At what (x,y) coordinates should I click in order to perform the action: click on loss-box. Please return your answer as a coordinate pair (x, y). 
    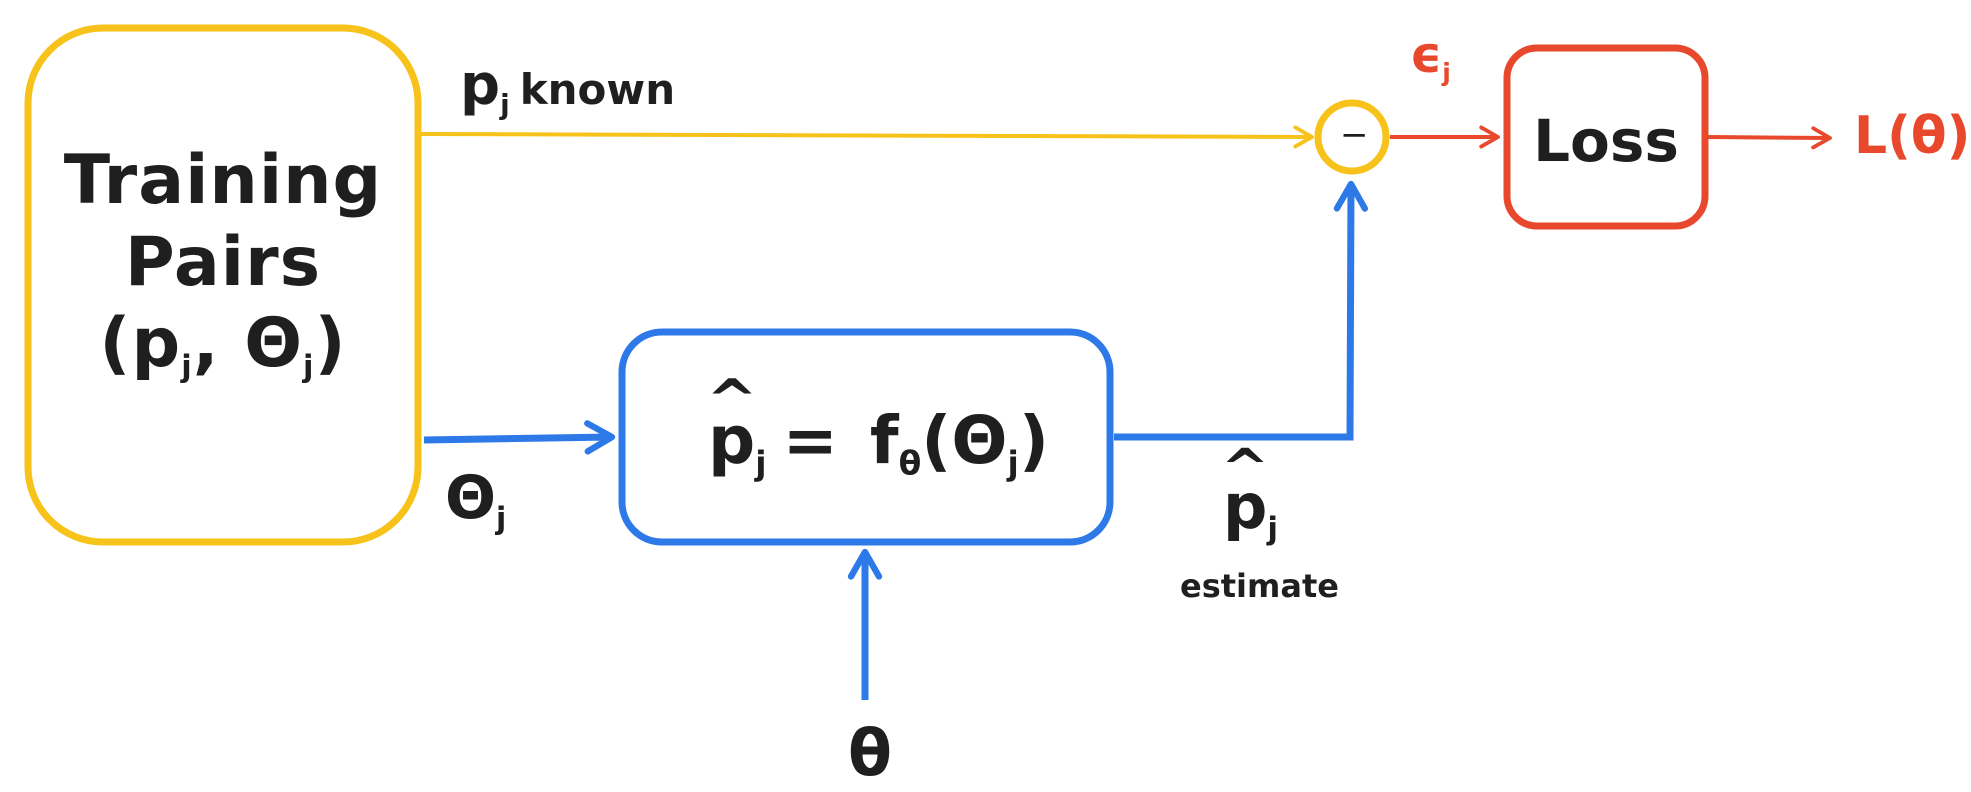
    Looking at the image, I should click on (1606, 137).